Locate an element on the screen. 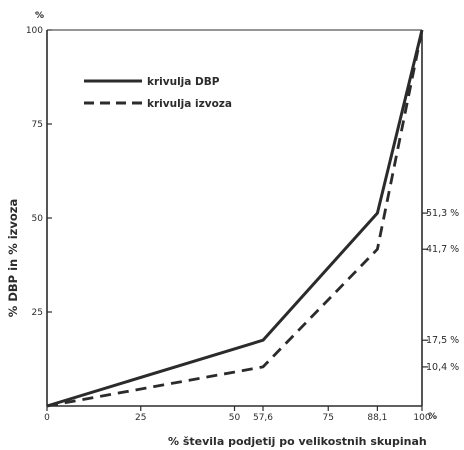 This screenshot has width=464, height=450. x-tick-label: 100 is located at coordinates (421, 418).